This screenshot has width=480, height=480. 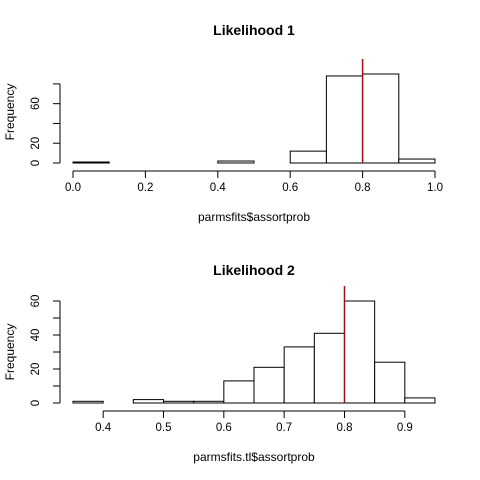 I want to click on chart-title: Likelihood 1, so click(x=254, y=30).